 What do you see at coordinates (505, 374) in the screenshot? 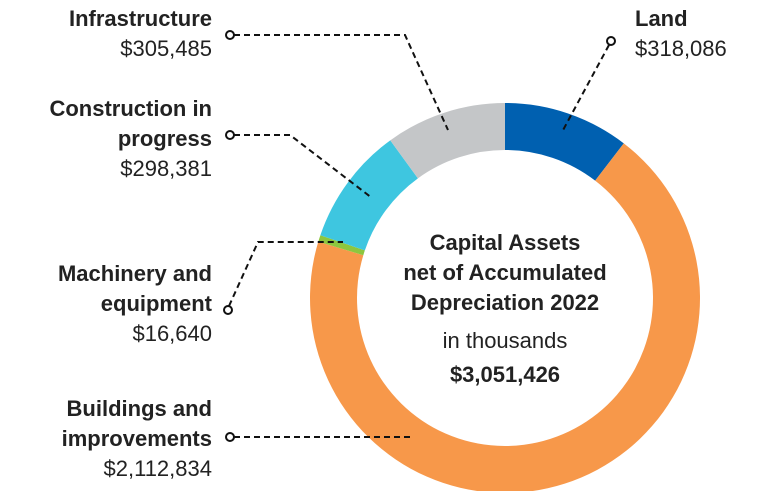
I see `center-total: $3,051,426` at bounding box center [505, 374].